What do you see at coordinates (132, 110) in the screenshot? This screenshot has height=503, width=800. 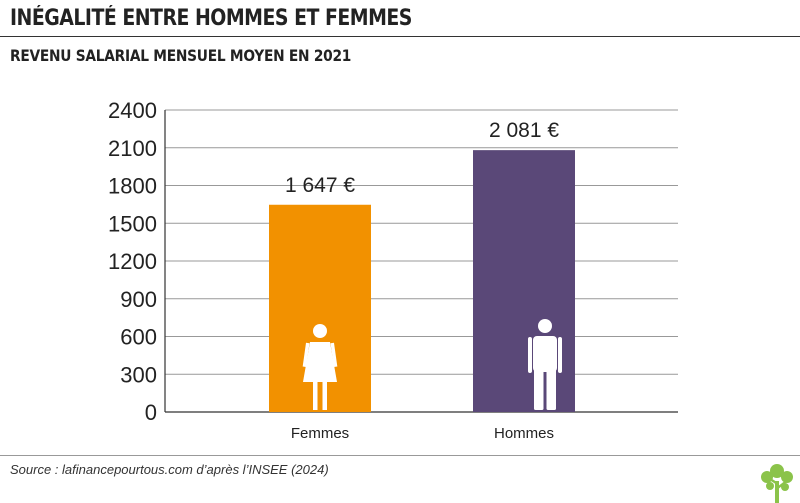 I see `y-tick-label: 2400` at bounding box center [132, 110].